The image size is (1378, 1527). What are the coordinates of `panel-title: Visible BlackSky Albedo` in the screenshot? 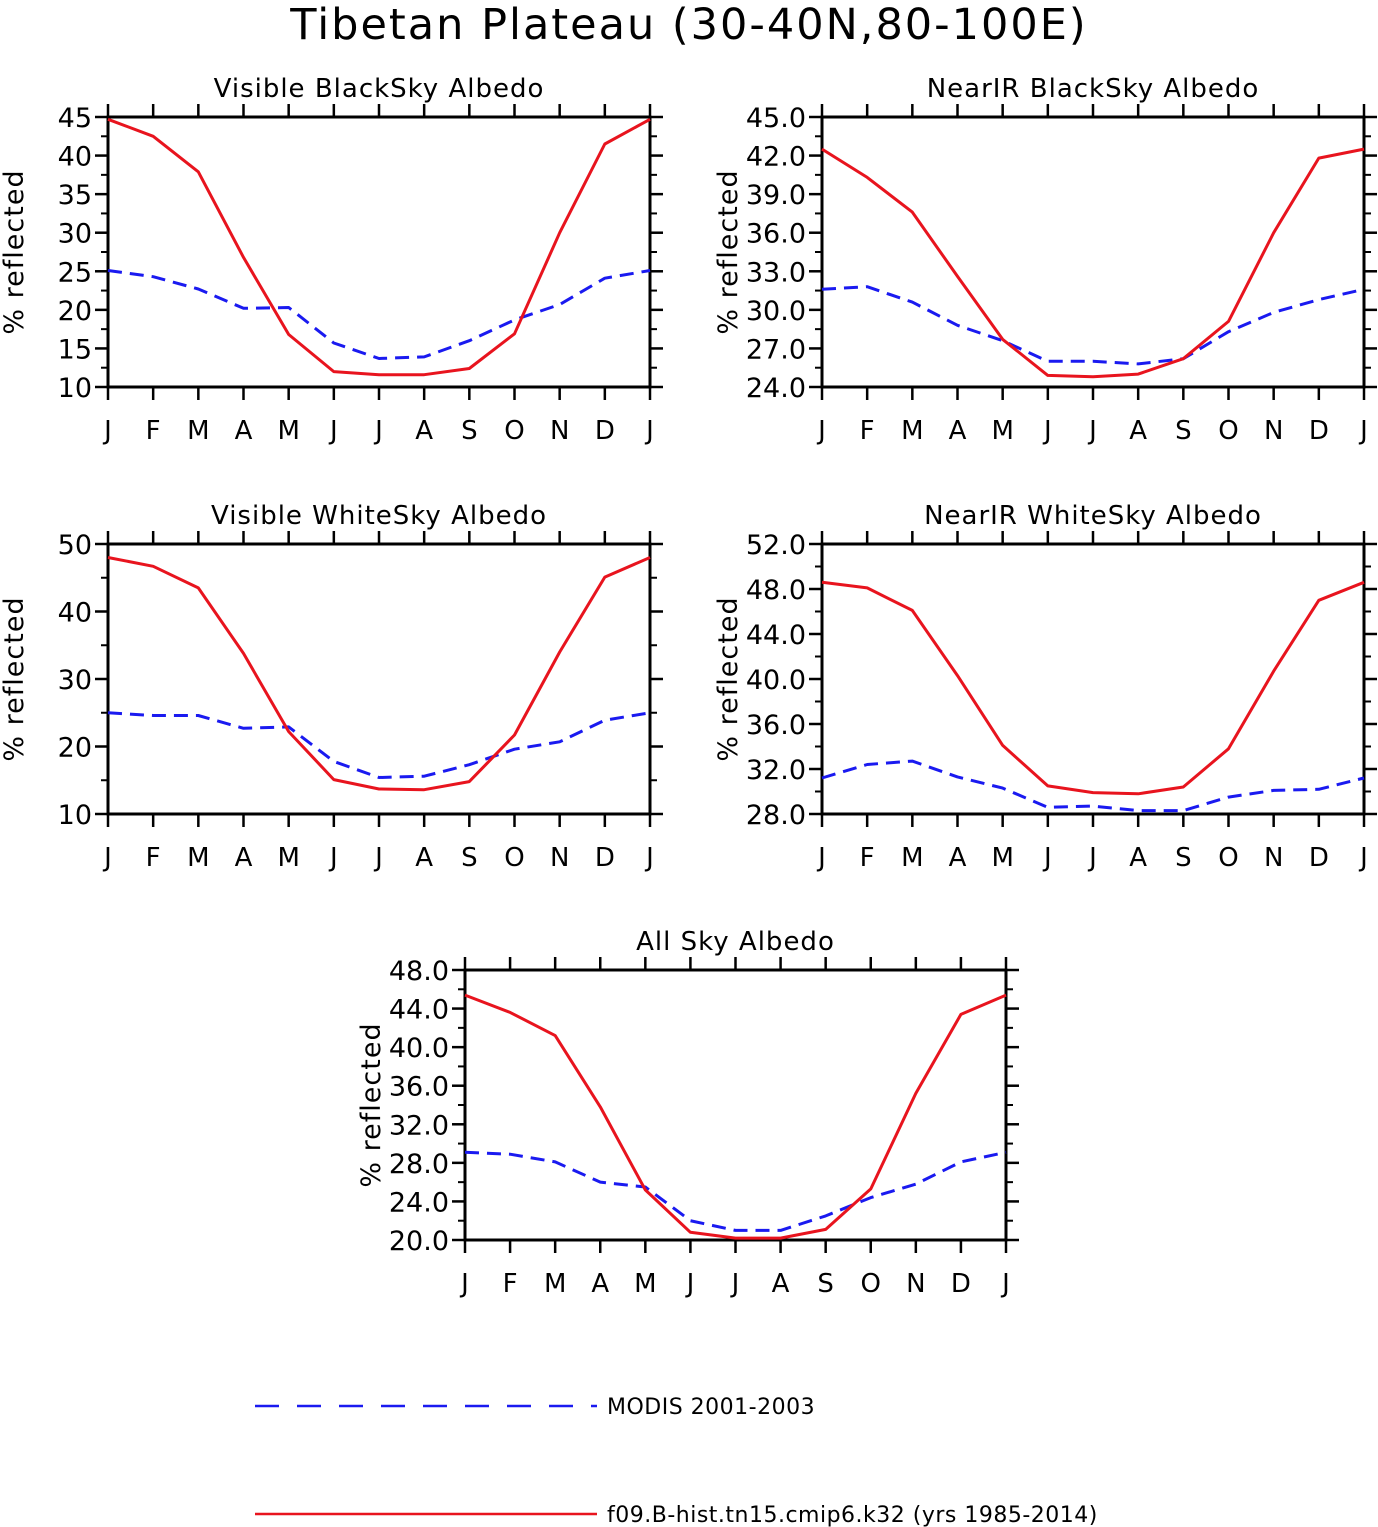 It's located at (379, 89).